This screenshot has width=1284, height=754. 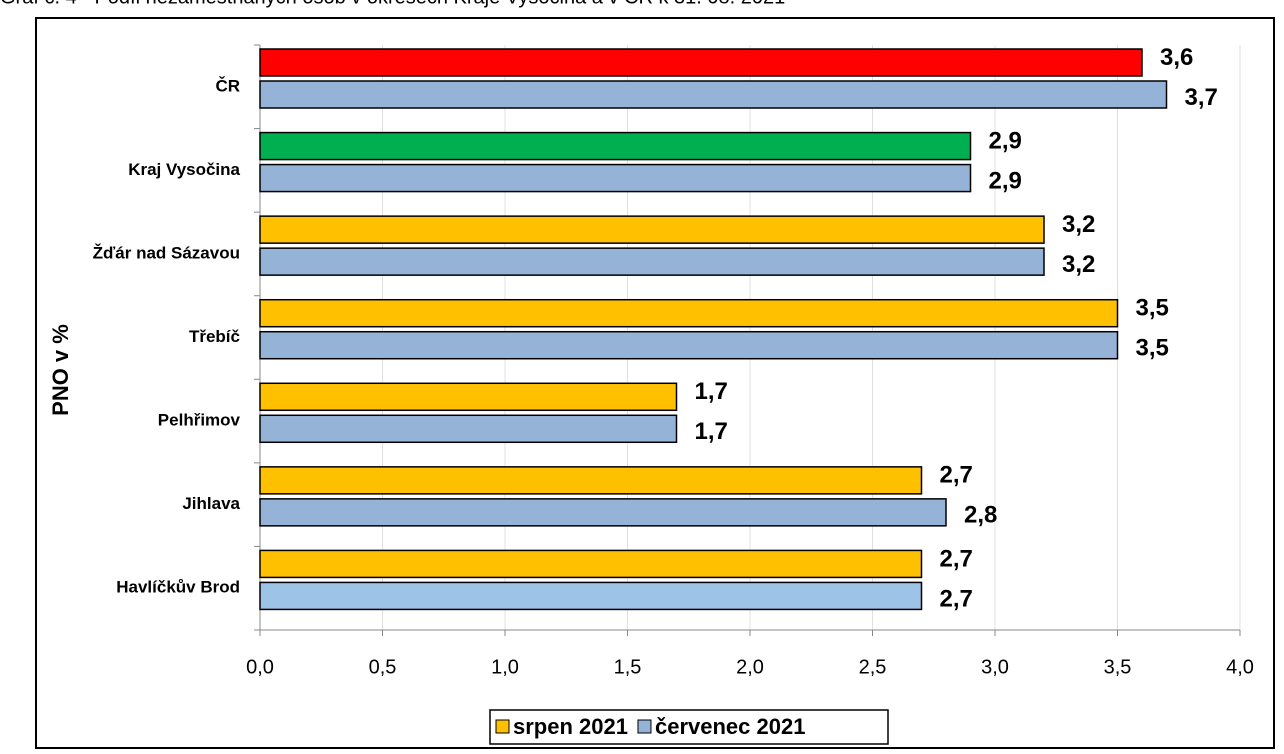 I want to click on y-tick-label: Jihlava, so click(x=211, y=503).